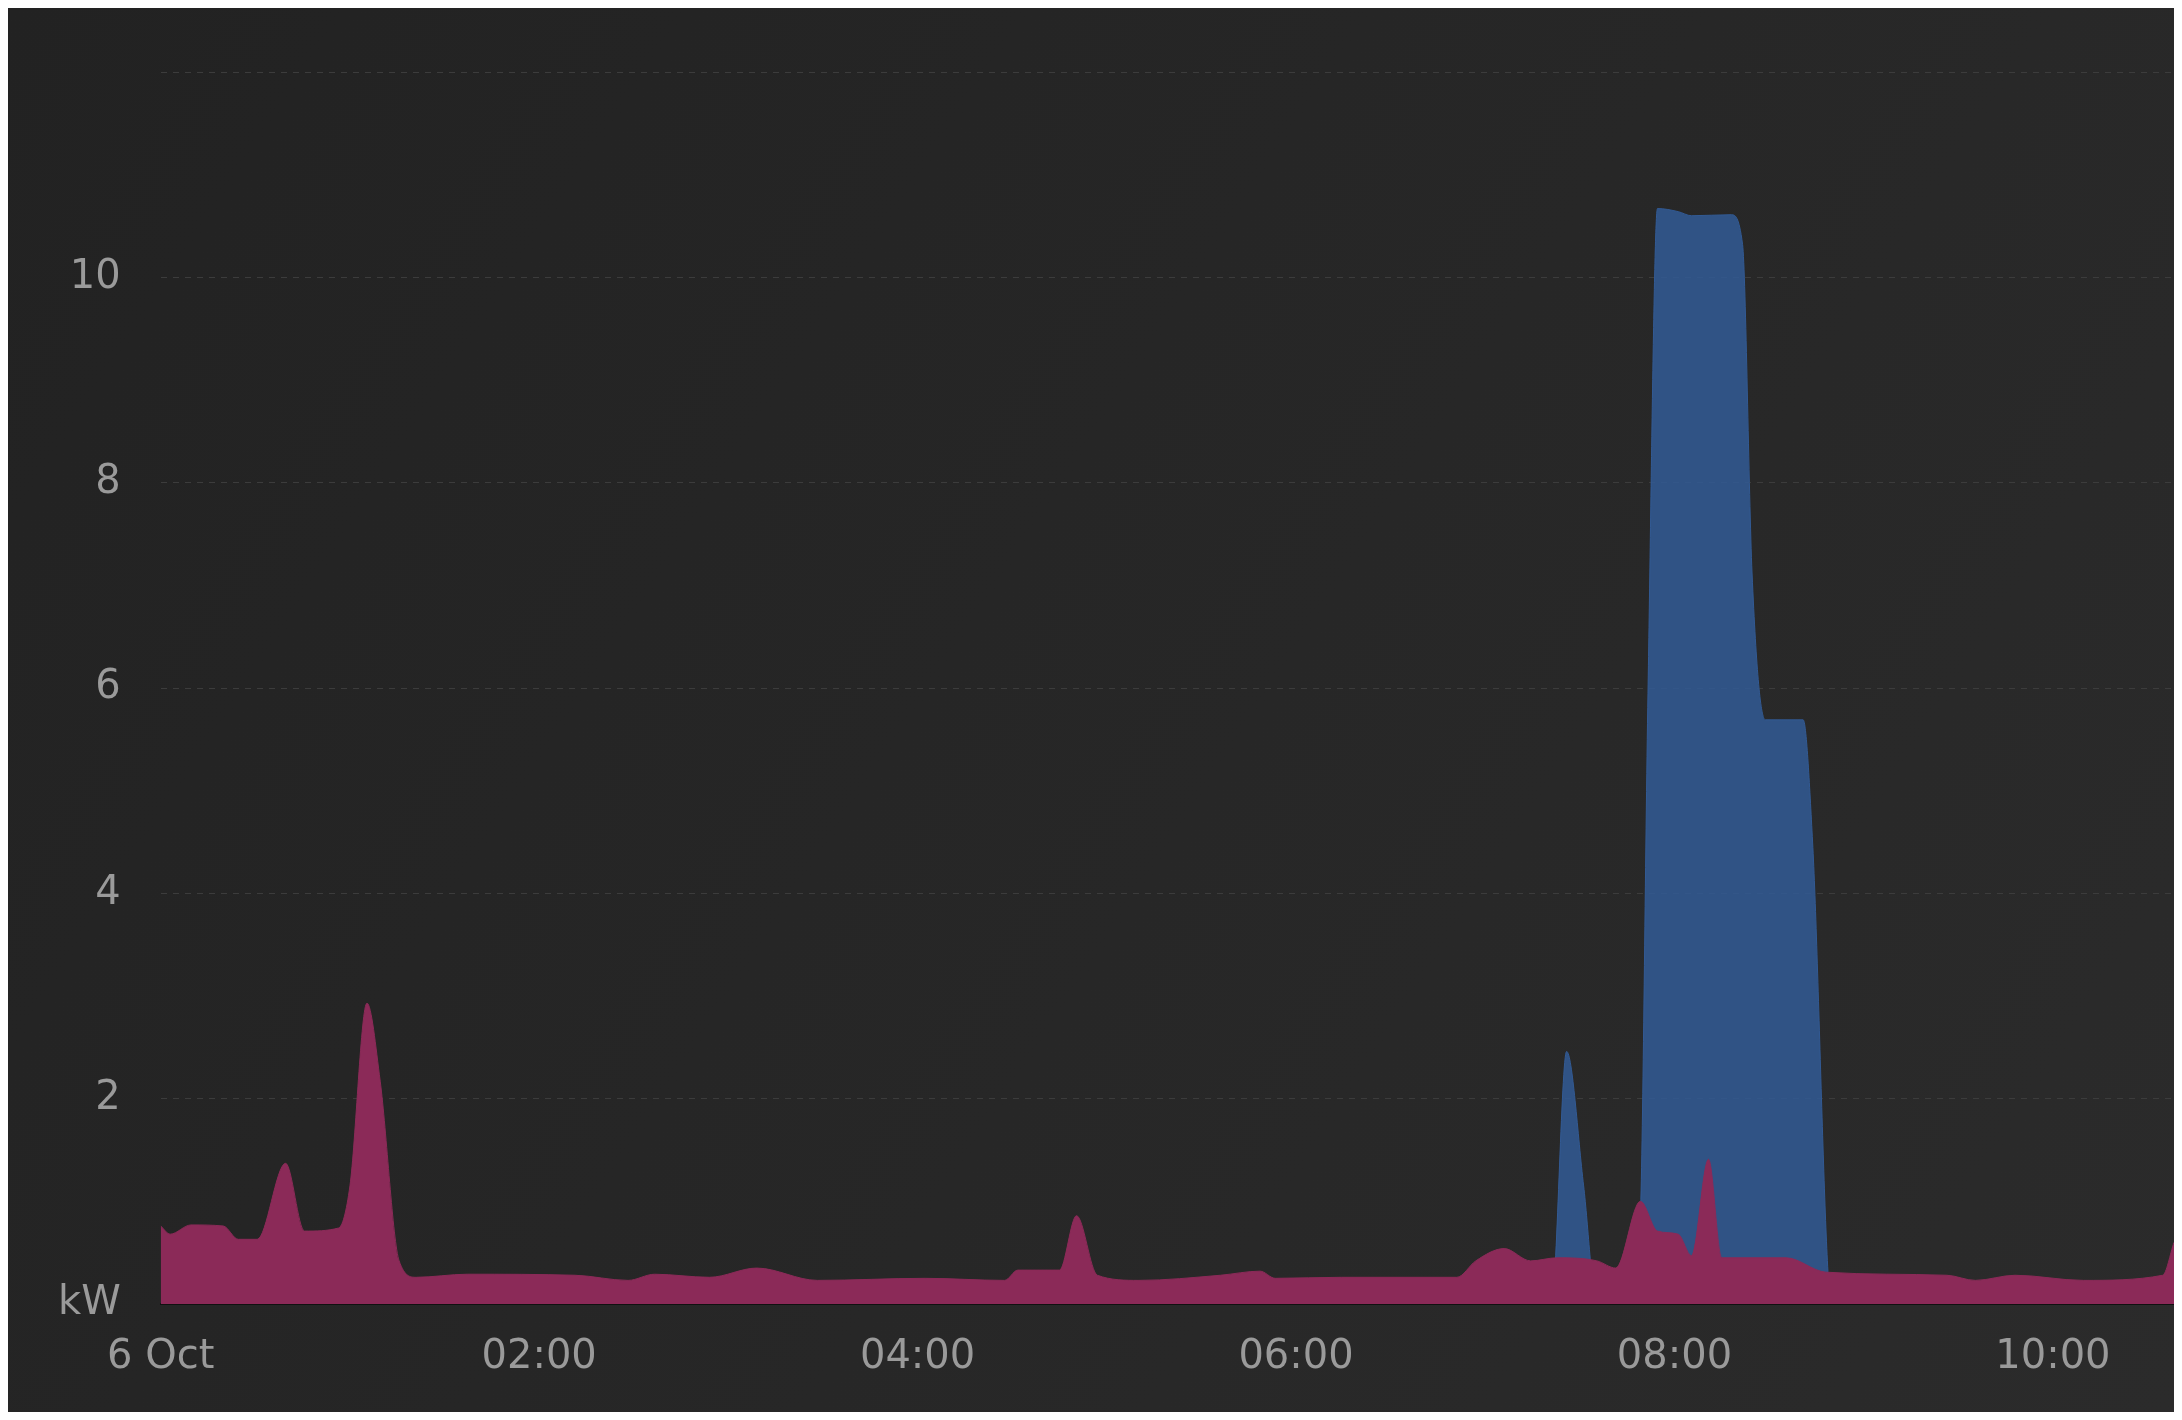  I want to click on x-tick-label: 06:00, so click(1296, 1354).